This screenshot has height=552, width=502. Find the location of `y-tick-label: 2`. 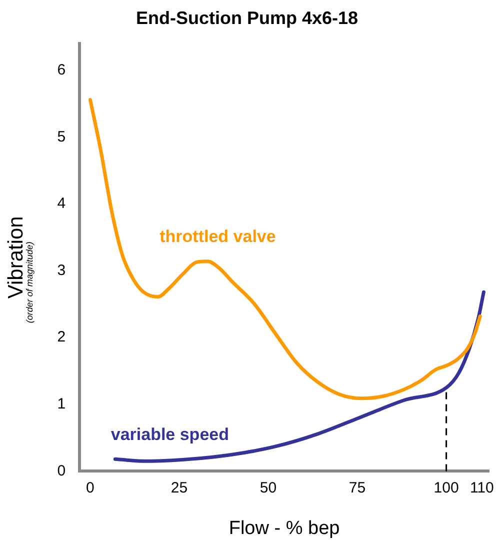

y-tick-label: 2 is located at coordinates (61, 337).